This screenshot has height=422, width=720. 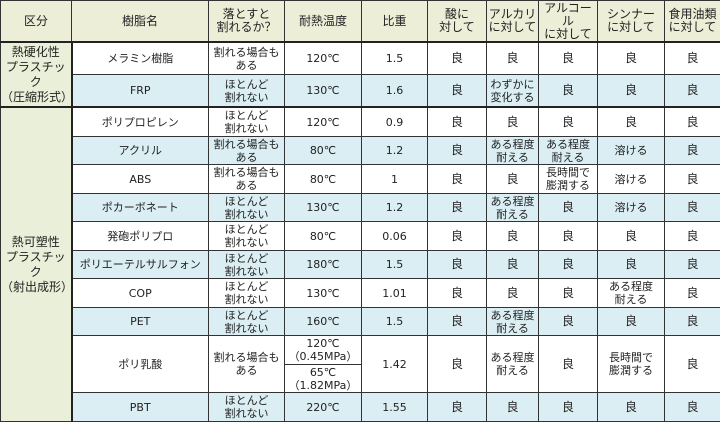 What do you see at coordinates (140, 407) in the screenshot?
I see `resin-name-cell: PBT` at bounding box center [140, 407].